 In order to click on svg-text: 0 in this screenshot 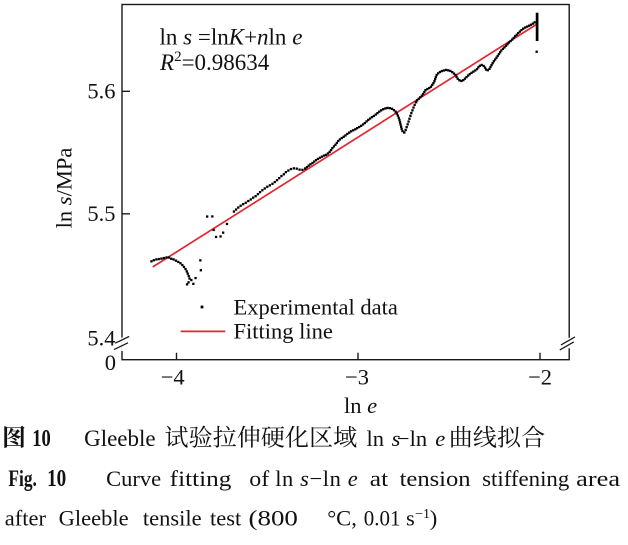, I will do `click(110, 362)`.